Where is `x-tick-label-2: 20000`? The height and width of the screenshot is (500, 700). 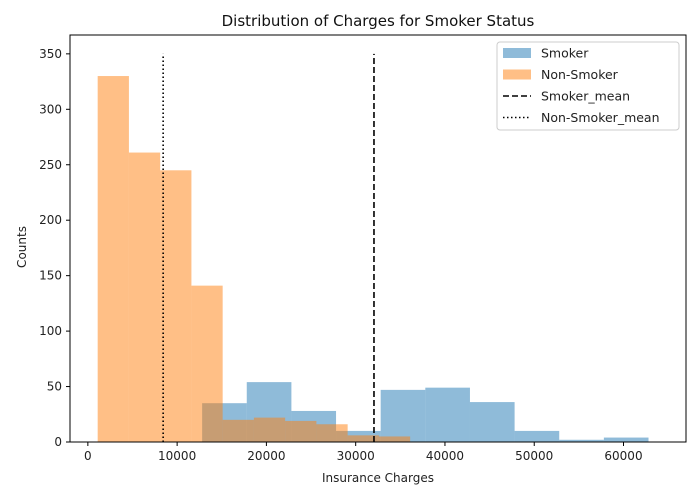
x-tick-label-2: 20000 is located at coordinates (266, 456).